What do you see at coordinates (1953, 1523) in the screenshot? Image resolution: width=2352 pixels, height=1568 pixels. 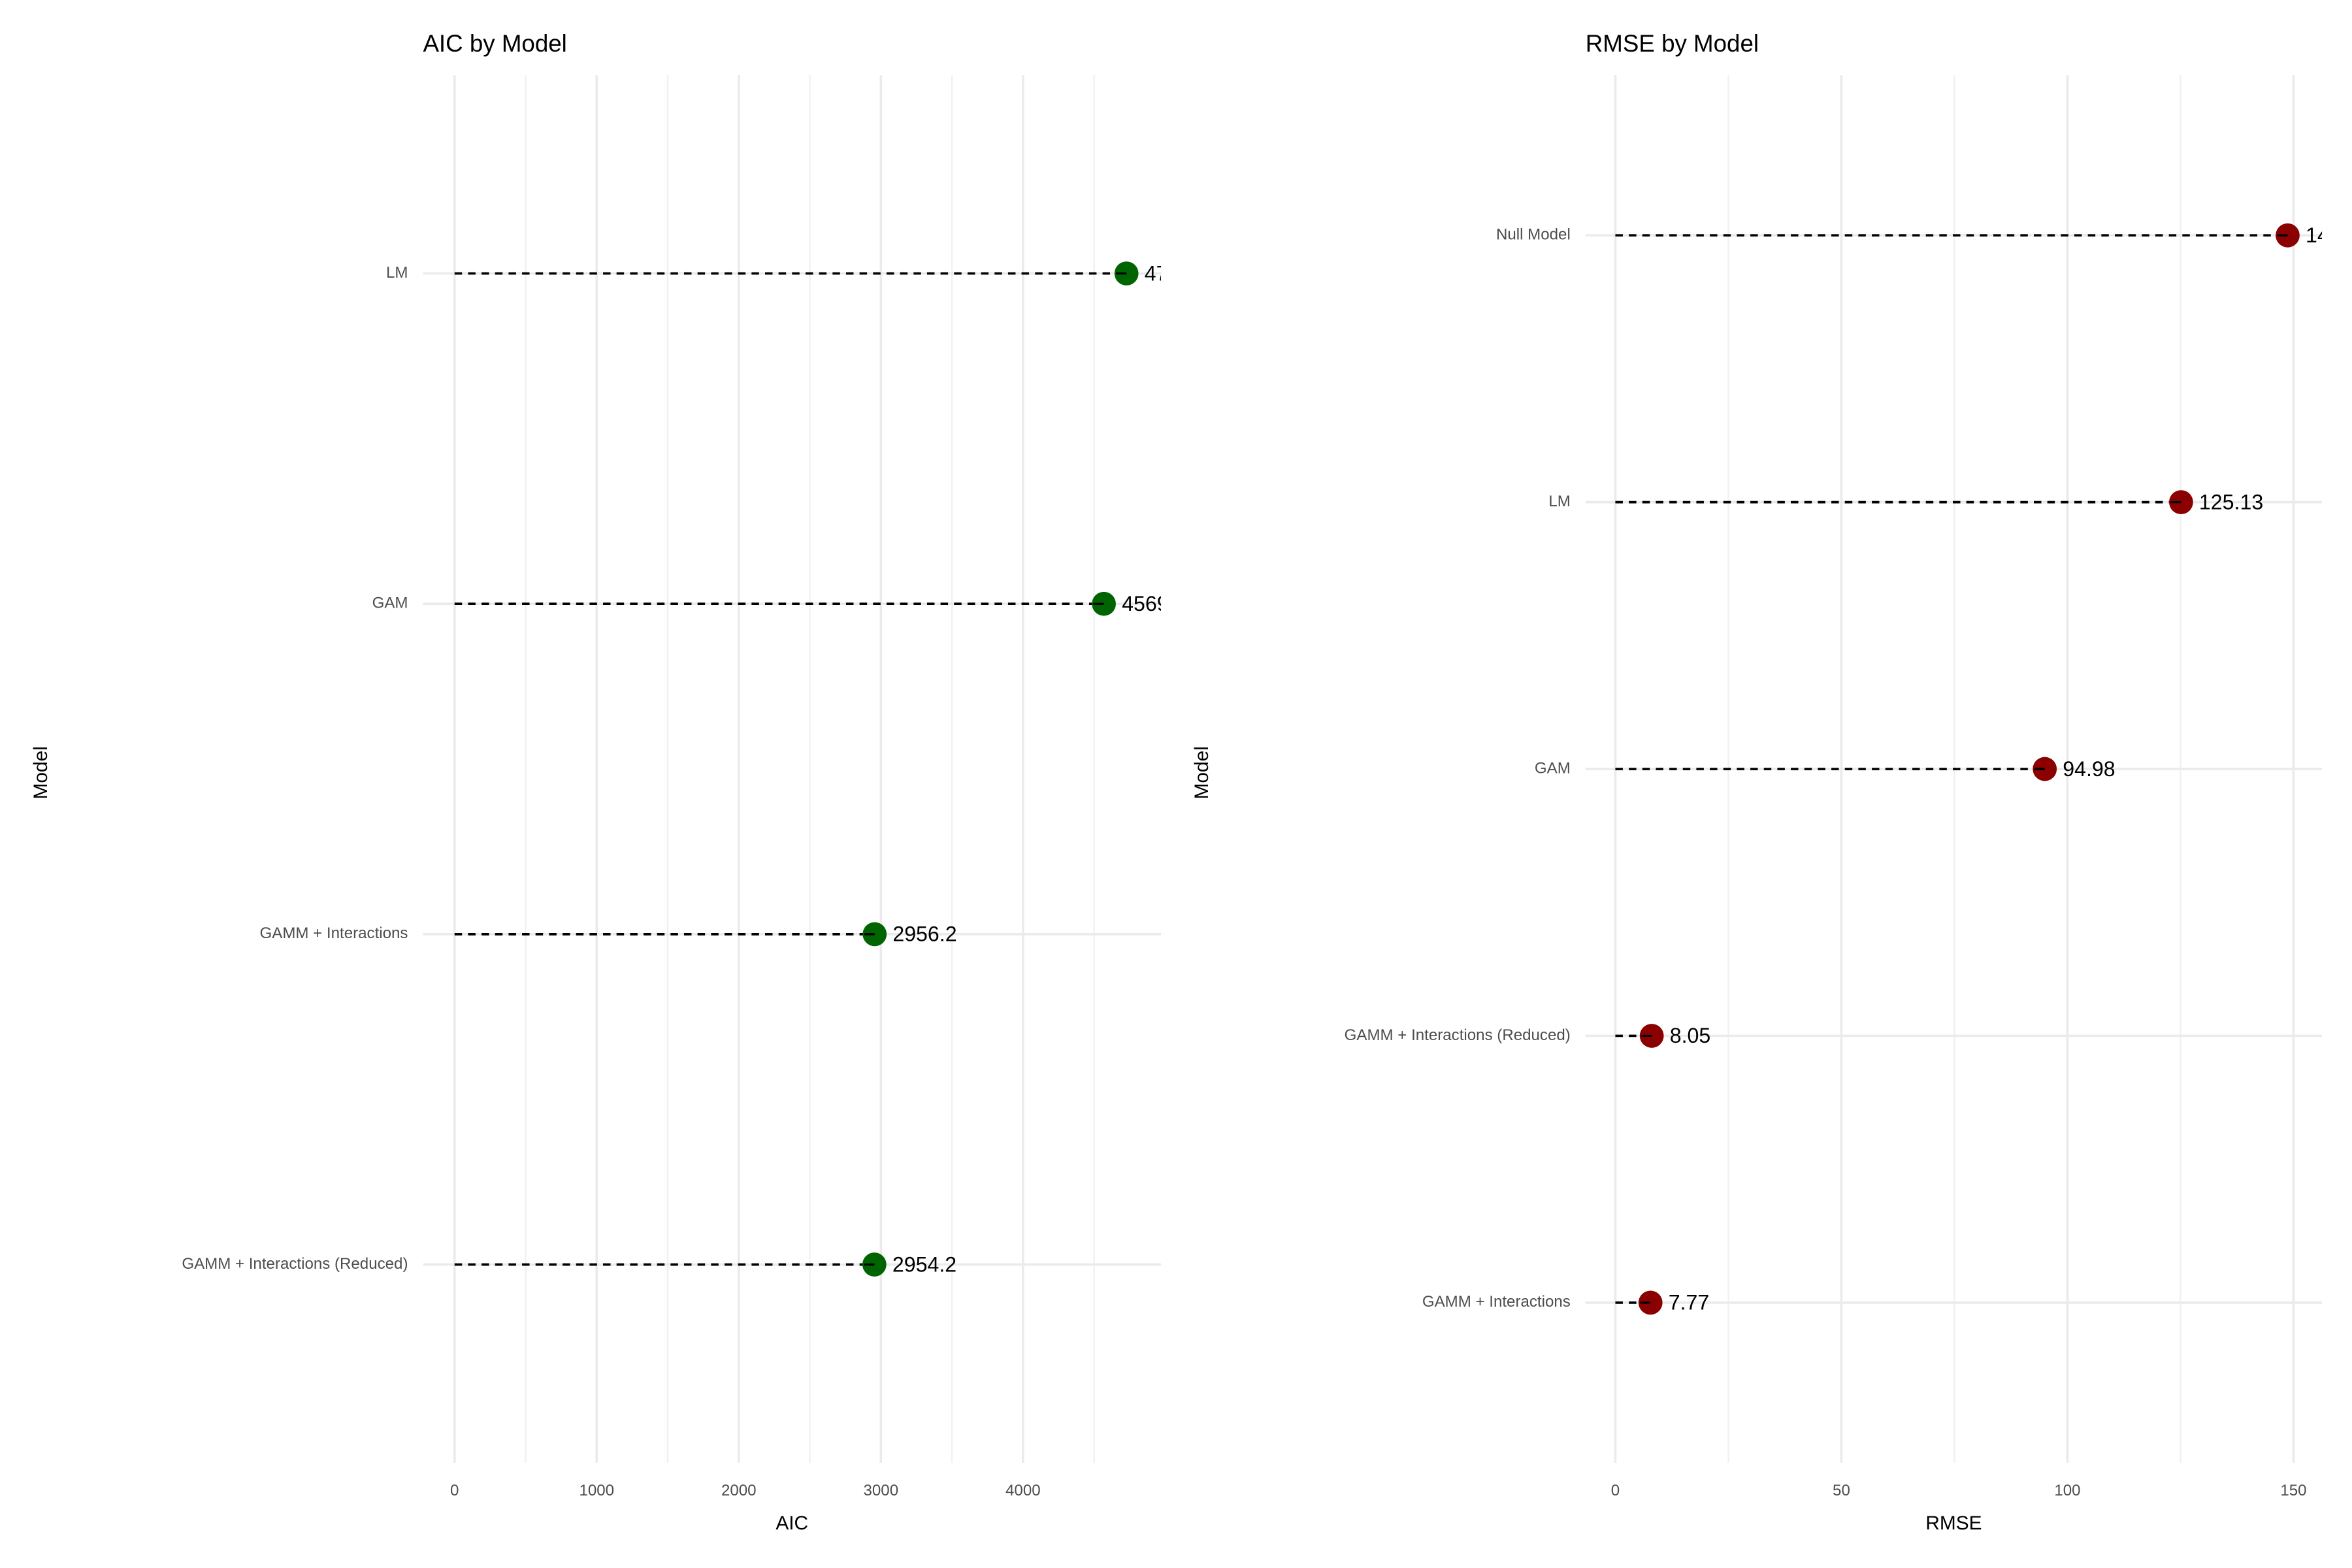 I see `x-axis-title: RMSE` at bounding box center [1953, 1523].